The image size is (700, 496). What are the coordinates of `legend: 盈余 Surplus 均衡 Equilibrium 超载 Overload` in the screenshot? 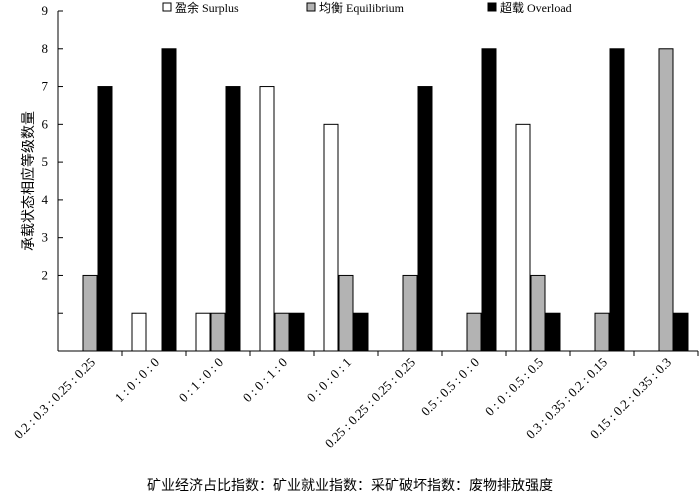 It's located at (367, 7).